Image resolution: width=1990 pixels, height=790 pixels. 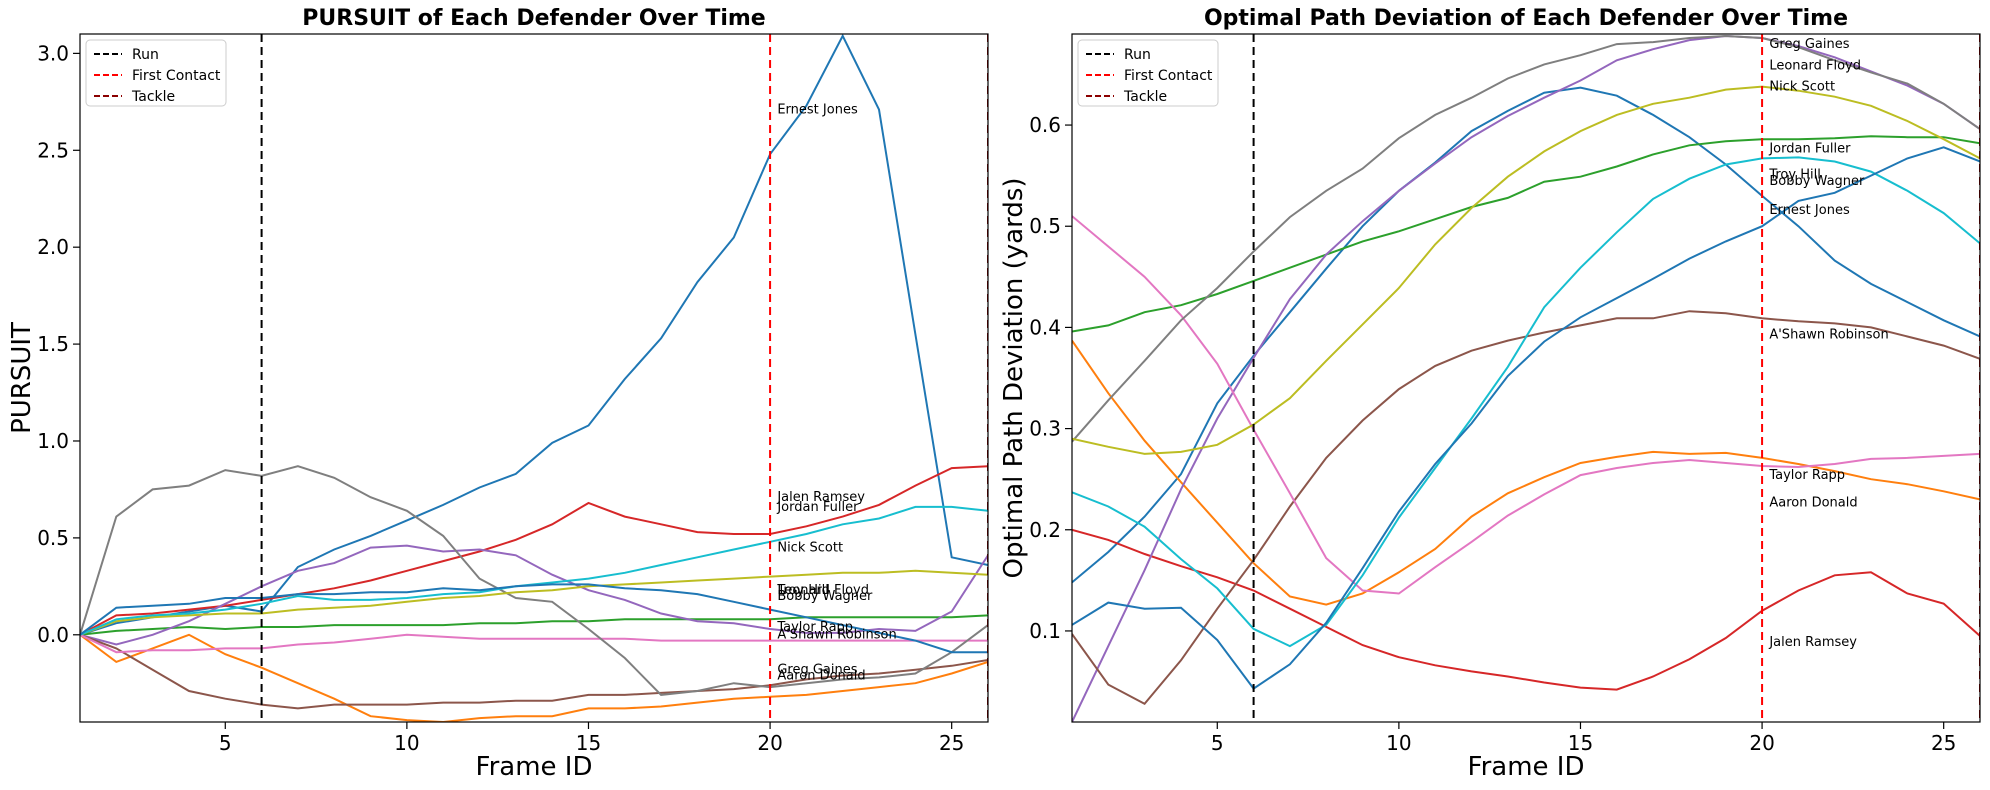 What do you see at coordinates (53, 441) in the screenshot?
I see `y-tick-label: 1.0` at bounding box center [53, 441].